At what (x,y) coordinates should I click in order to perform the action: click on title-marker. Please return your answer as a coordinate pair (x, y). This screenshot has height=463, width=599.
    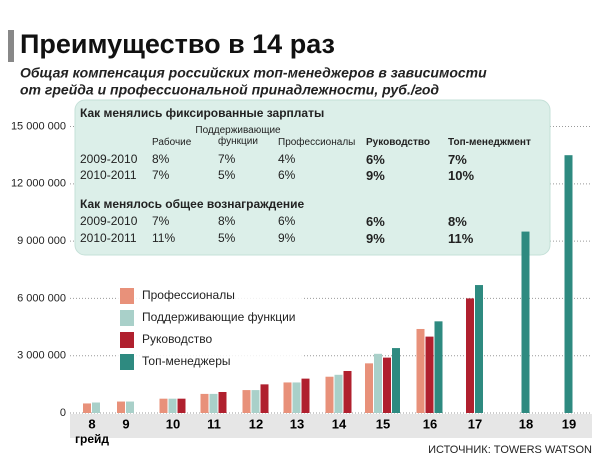
    Looking at the image, I should click on (11, 46).